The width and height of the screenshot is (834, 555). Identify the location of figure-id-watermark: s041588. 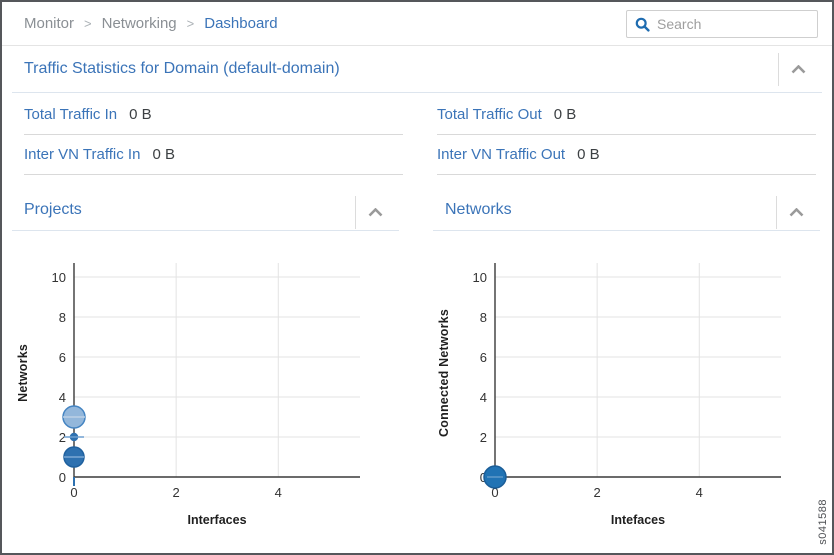
(823, 522).